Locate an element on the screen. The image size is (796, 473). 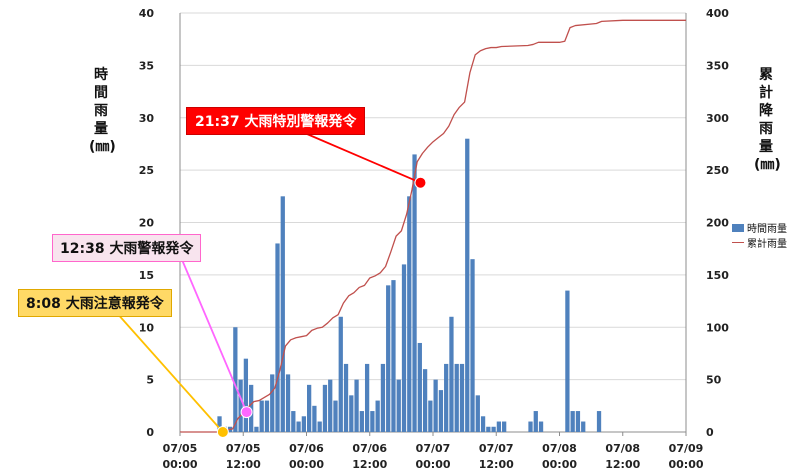
y-right-tick-label: 50 is located at coordinates (714, 380).